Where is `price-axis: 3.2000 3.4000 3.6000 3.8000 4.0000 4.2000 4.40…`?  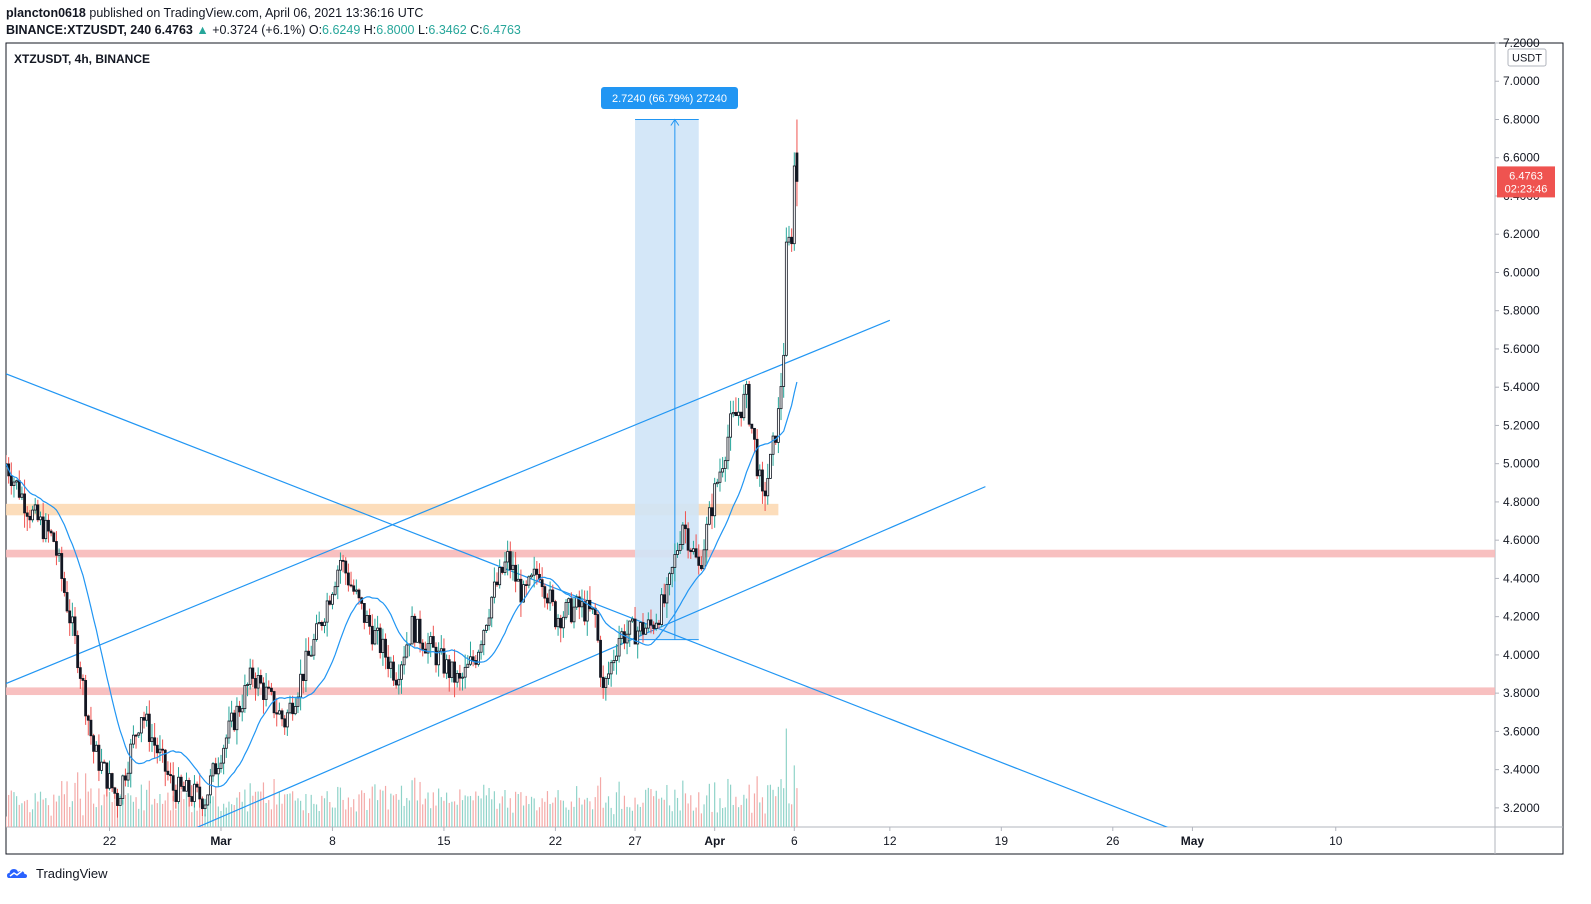
price-axis: 3.2000 3.4000 3.6000 3.8000 4.0000 4.2000 4.40… is located at coordinates (1517, 425).